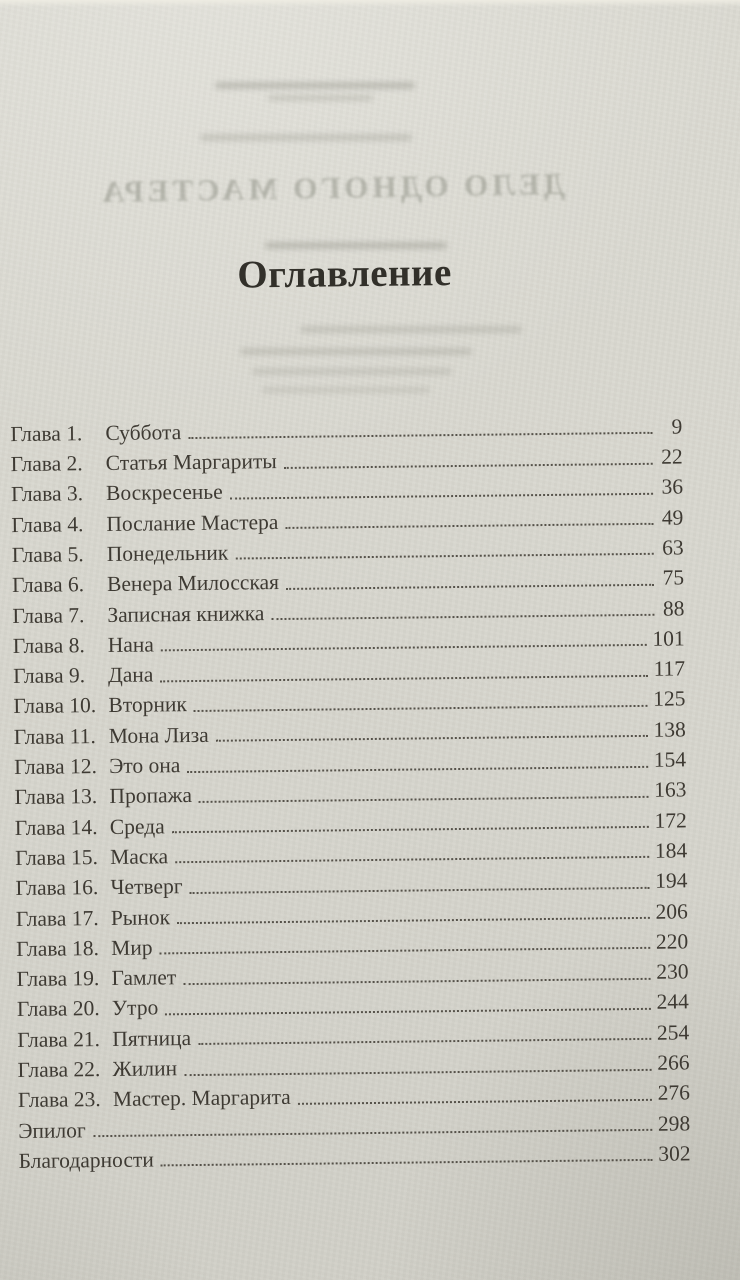  What do you see at coordinates (52, 1130) in the screenshot?
I see `toc-entry-title: Эпилог` at bounding box center [52, 1130].